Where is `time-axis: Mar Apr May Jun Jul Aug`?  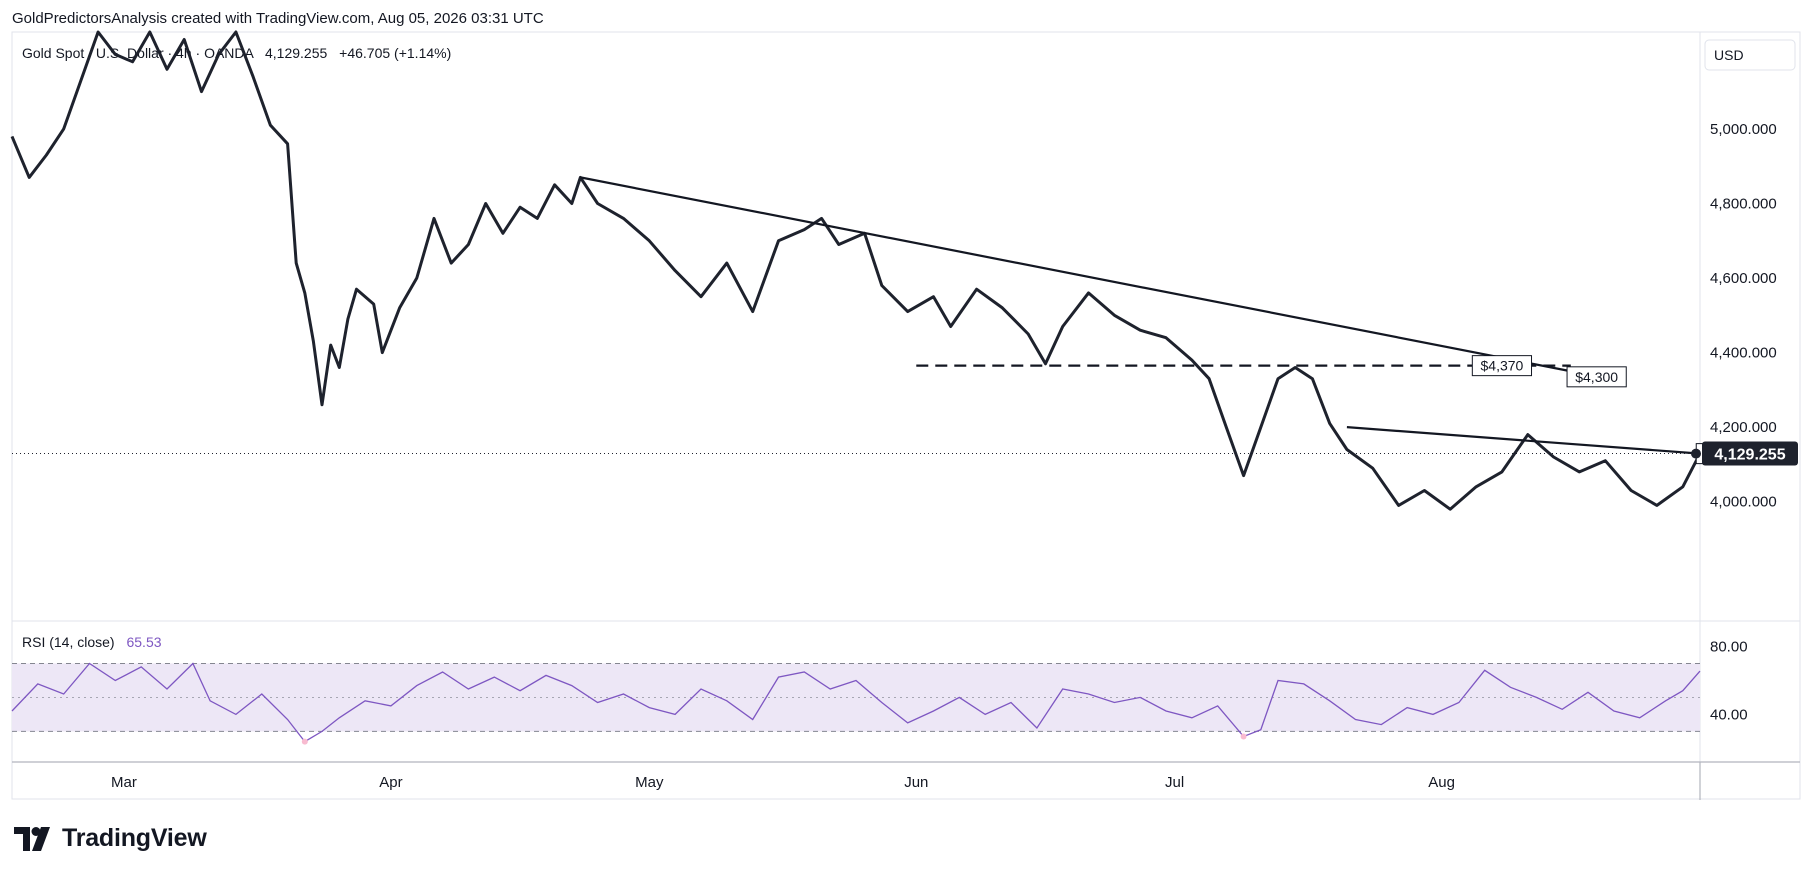 time-axis: Mar Apr May Jun Jul Aug is located at coordinates (783, 782).